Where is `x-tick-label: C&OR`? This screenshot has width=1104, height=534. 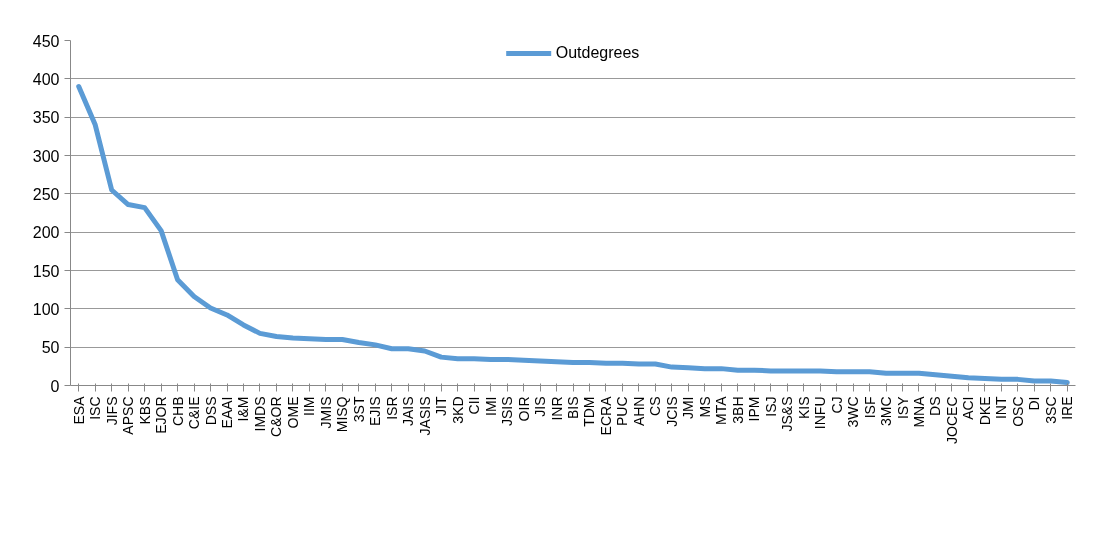
x-tick-label: C&OR is located at coordinates (276, 416).